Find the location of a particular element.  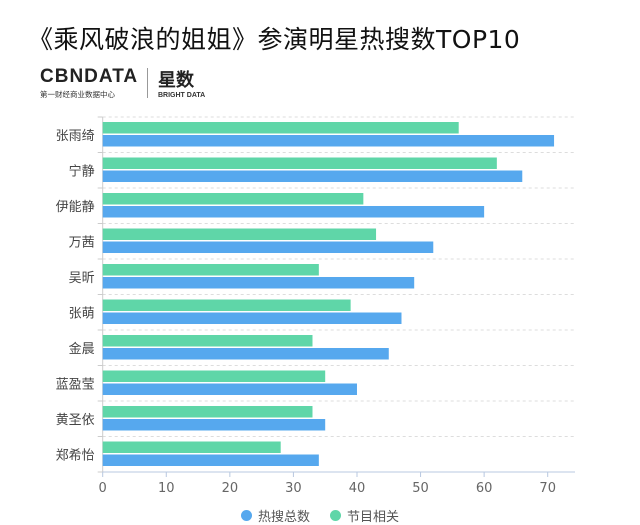

category-label: 郑希怡 is located at coordinates (75, 455).